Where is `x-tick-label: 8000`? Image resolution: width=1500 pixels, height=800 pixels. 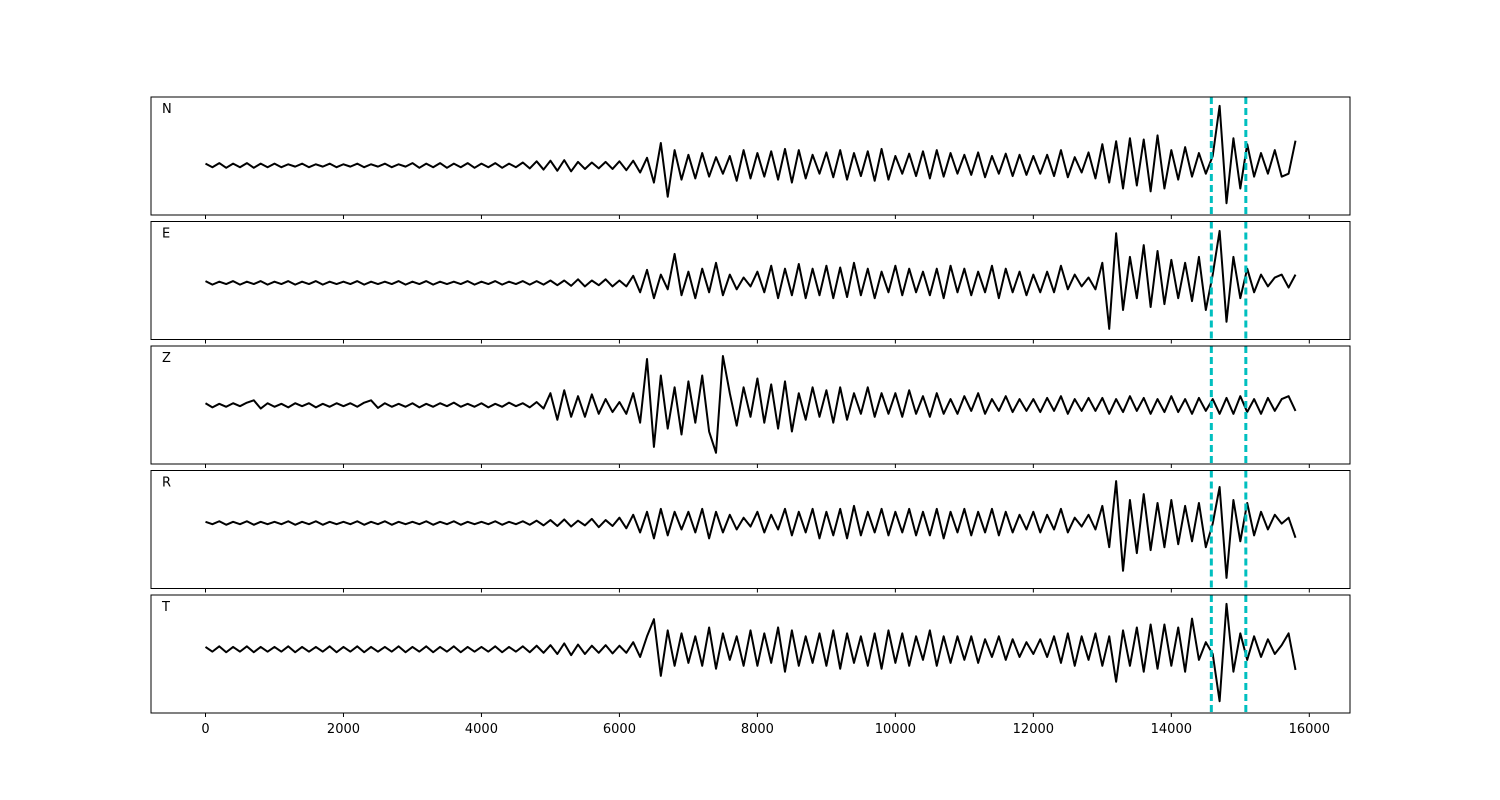 x-tick-label: 8000 is located at coordinates (757, 729).